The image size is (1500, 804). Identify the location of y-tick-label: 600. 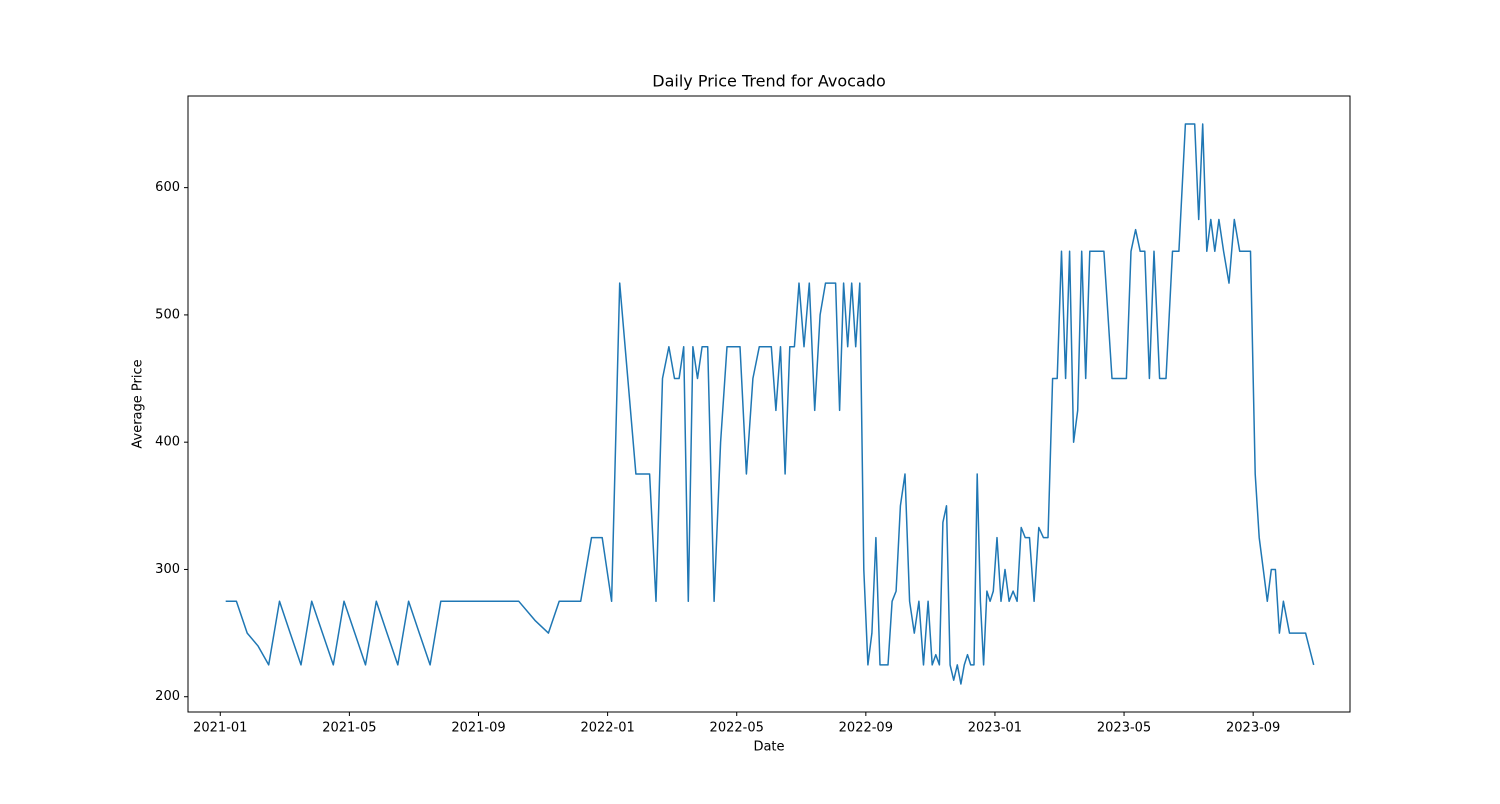
(167, 187).